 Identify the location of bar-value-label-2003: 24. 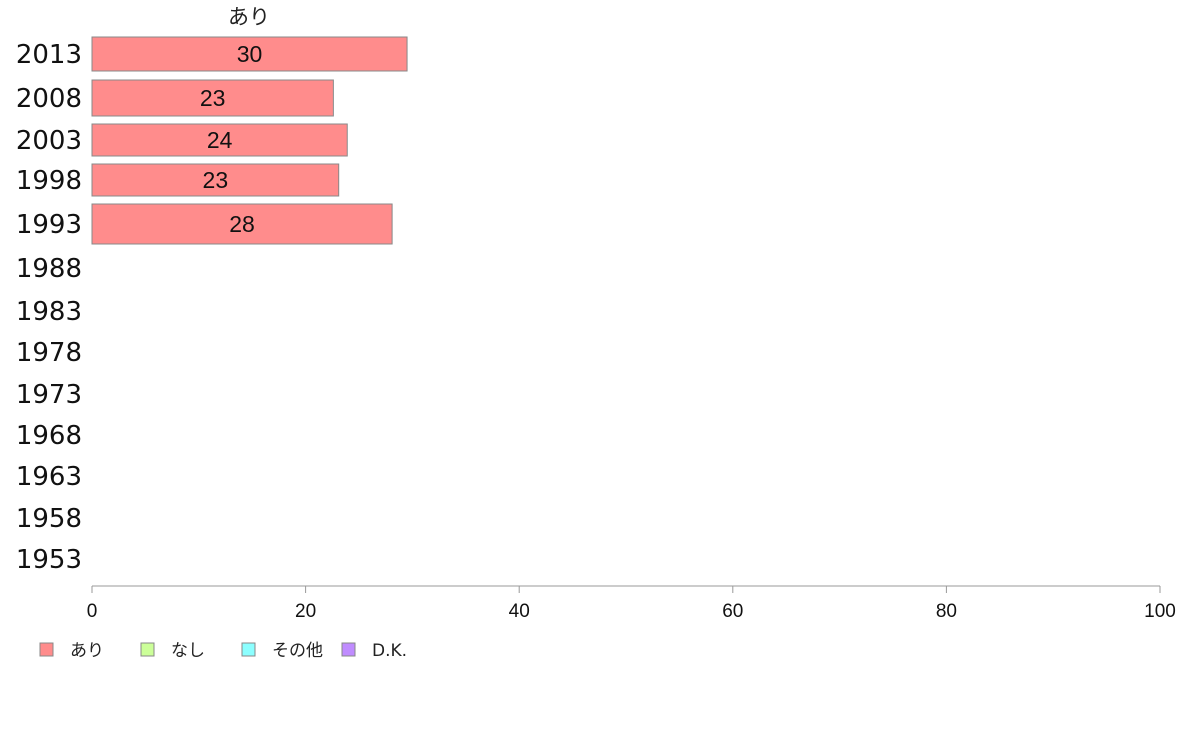
(220, 140).